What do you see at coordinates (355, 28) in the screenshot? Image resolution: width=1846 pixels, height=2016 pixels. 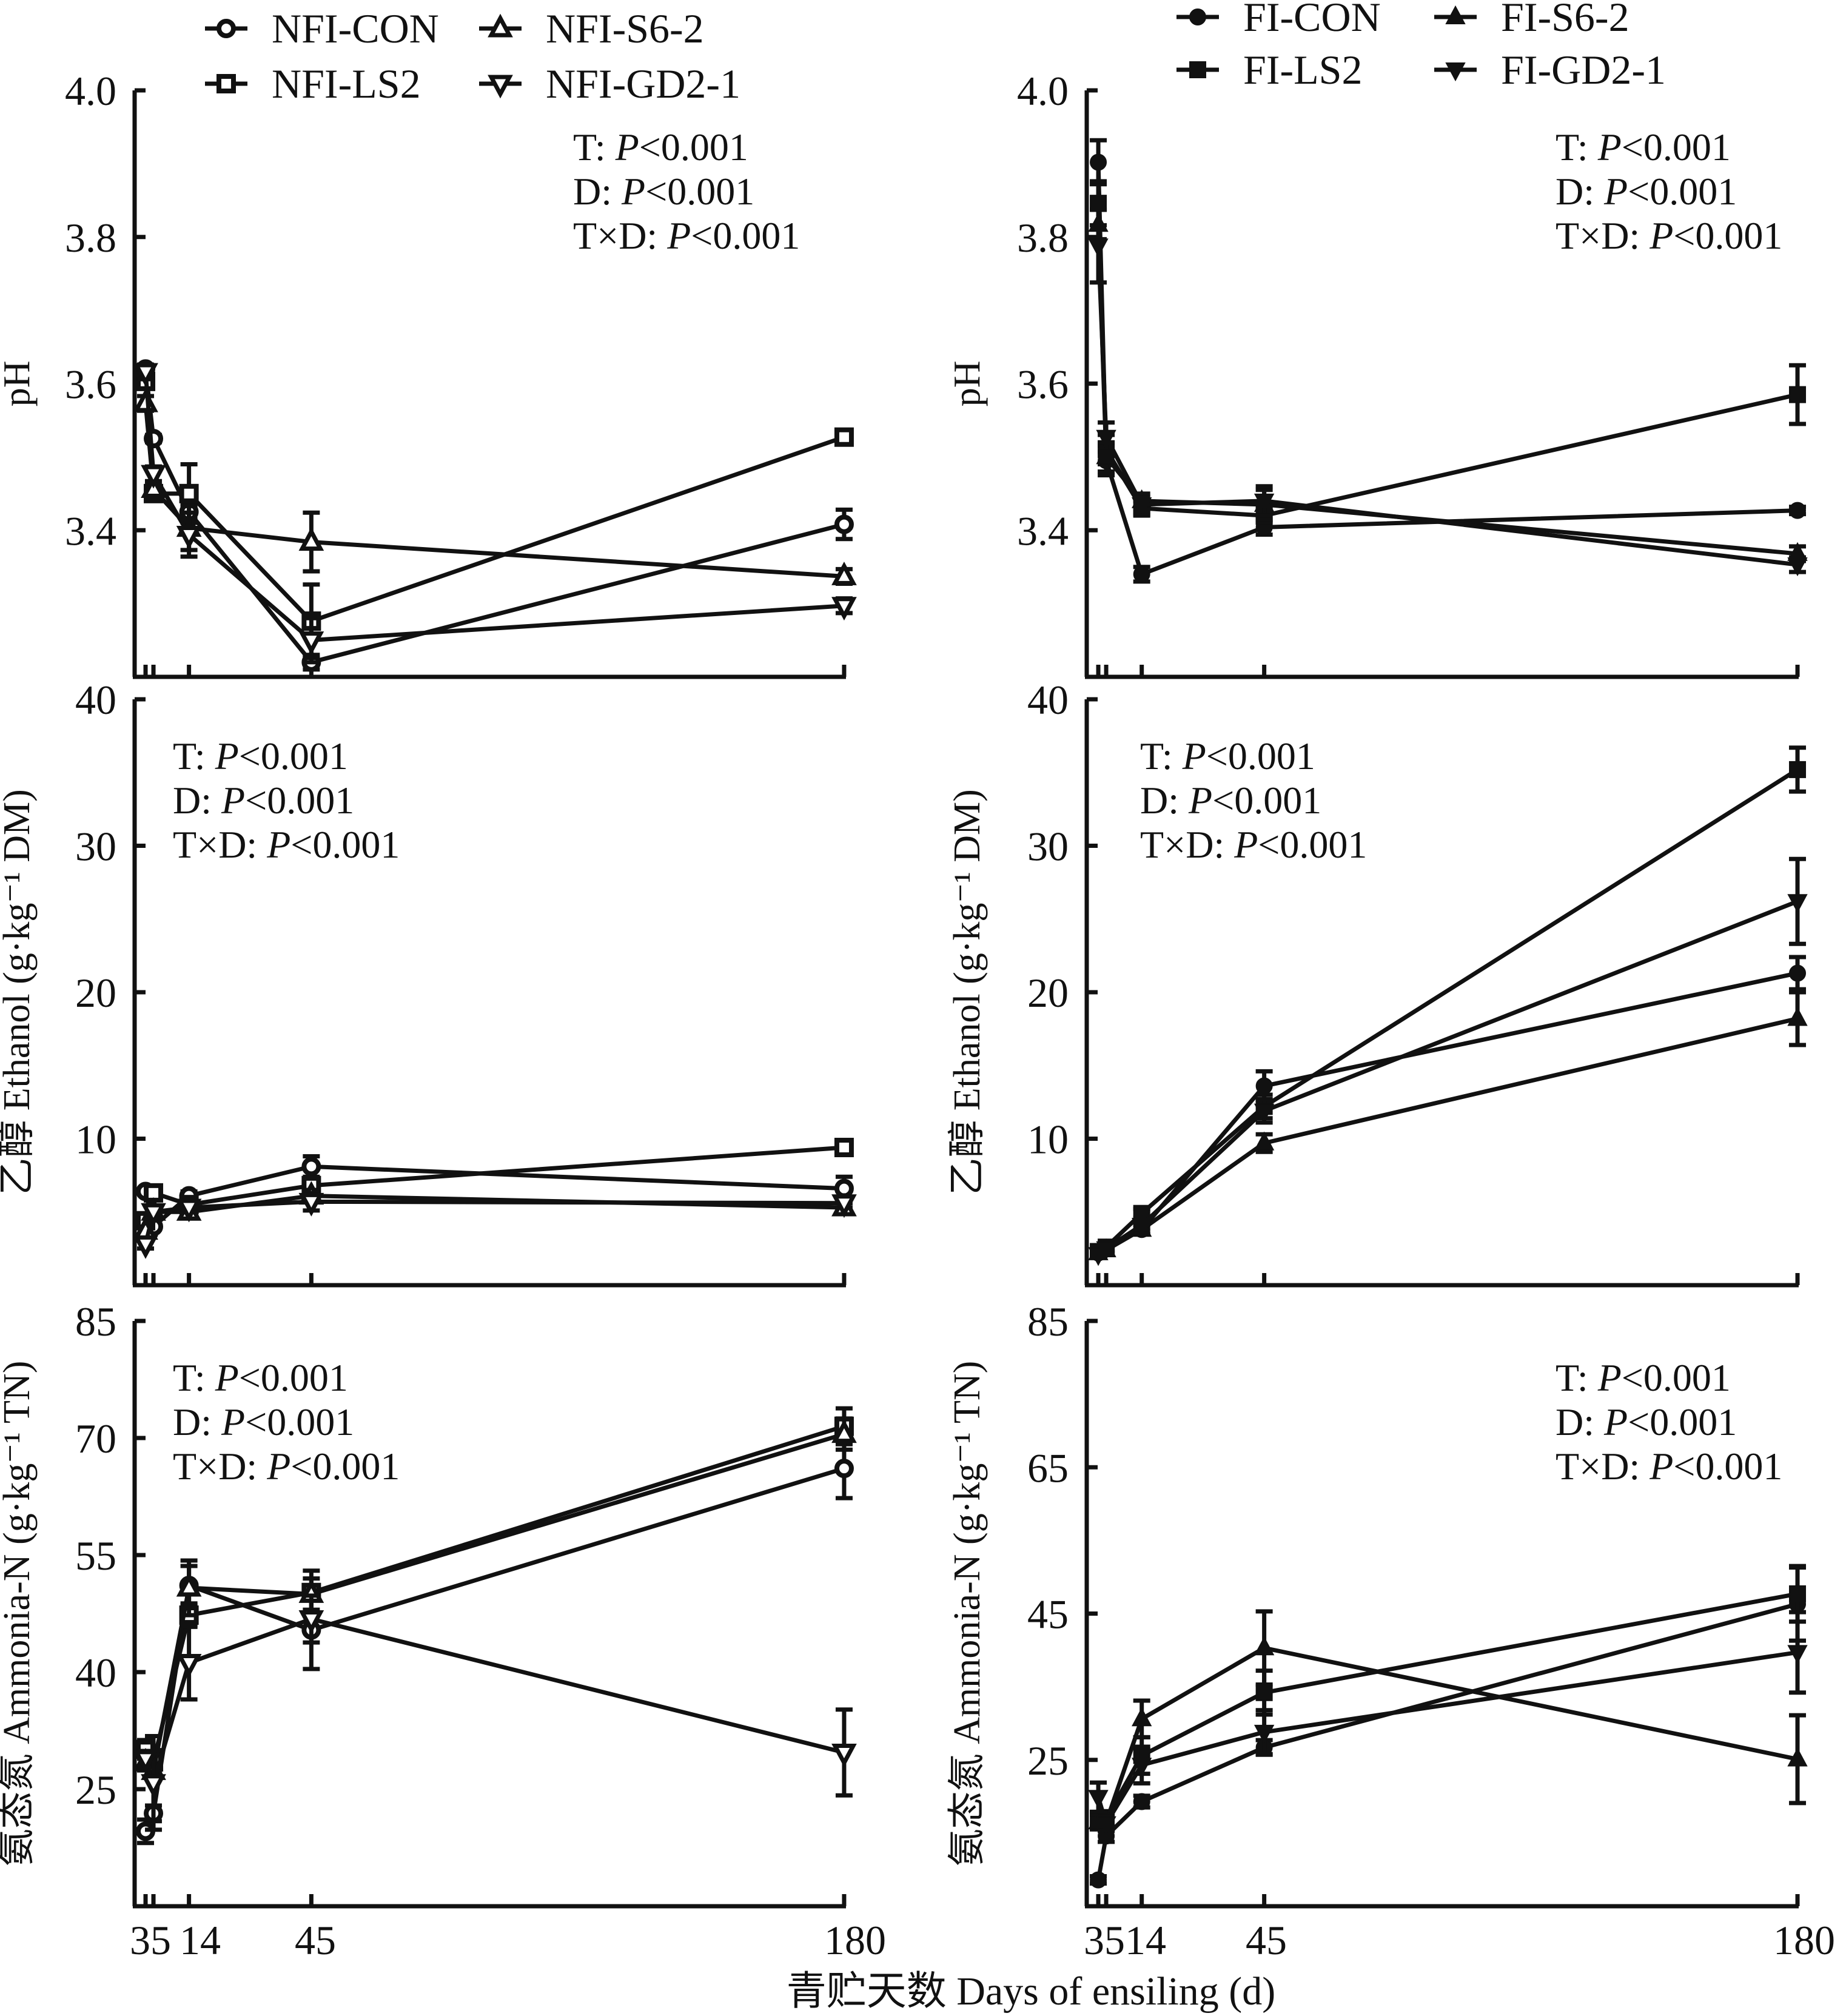 I see `legend-label: NFI-CON` at bounding box center [355, 28].